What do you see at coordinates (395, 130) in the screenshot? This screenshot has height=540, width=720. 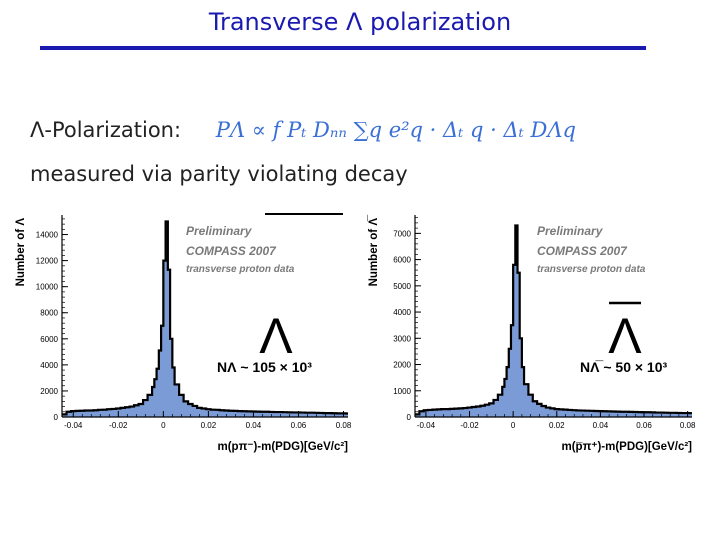 I see `polarization-formula: PΛ ∝ f Pₜ Dₙₙ ∑q e²q · Δₜ q · Δₜ DΛq` at bounding box center [395, 130].